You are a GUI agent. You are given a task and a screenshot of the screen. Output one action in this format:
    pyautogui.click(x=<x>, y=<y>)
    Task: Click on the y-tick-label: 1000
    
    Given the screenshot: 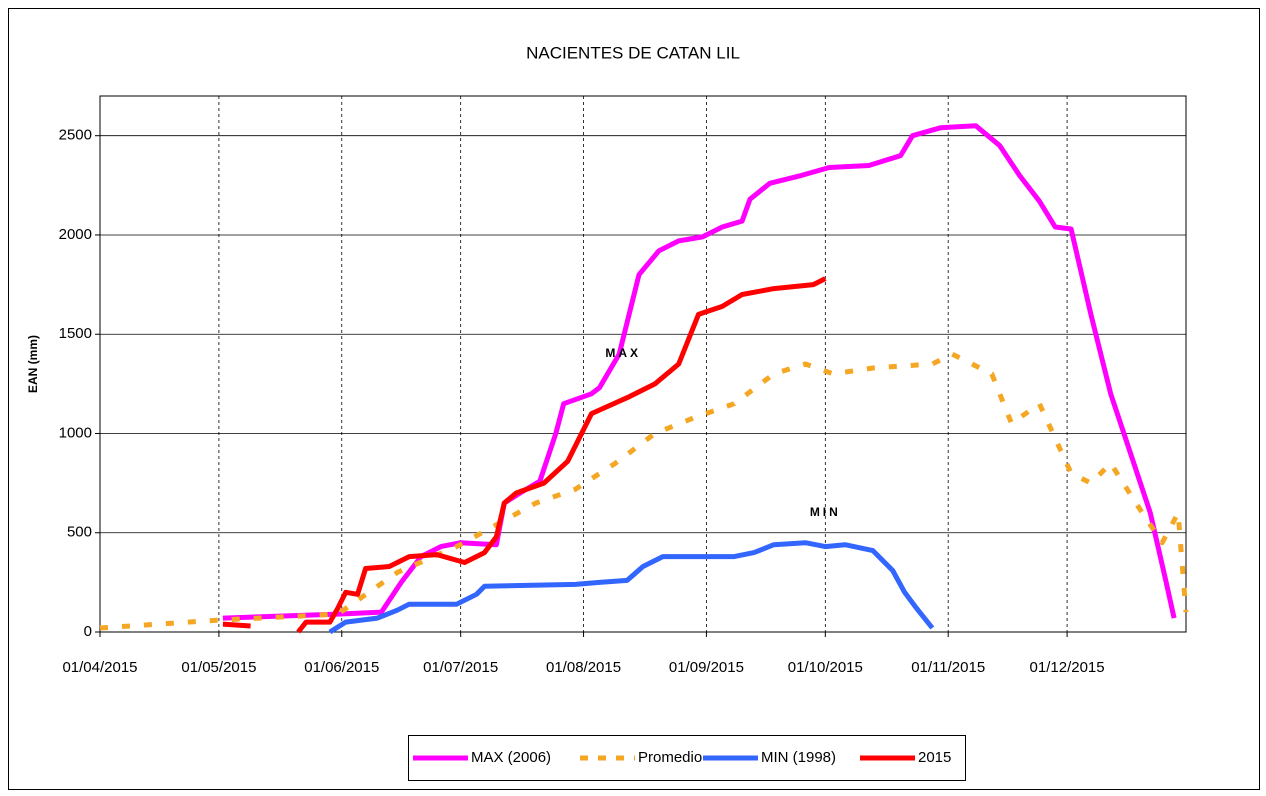 What is the action you would take?
    pyautogui.click(x=75, y=432)
    